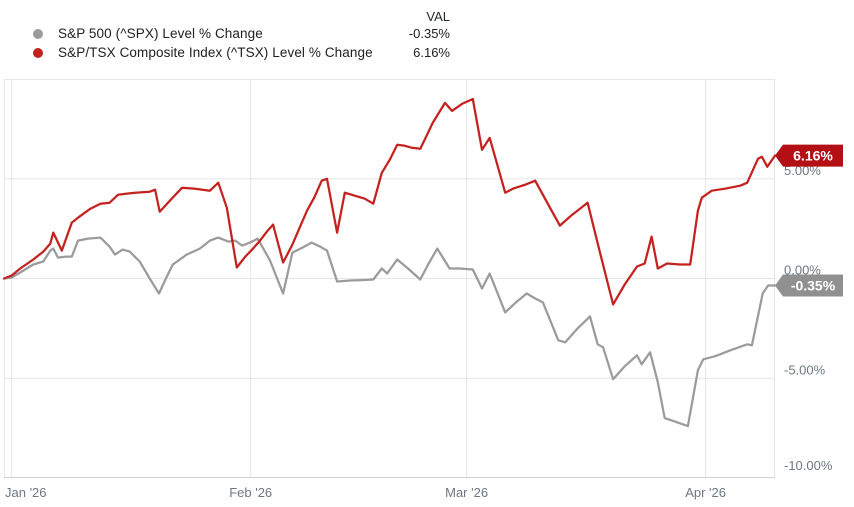 The width and height of the screenshot is (854, 507). I want to click on spx-series-dot, so click(38, 34).